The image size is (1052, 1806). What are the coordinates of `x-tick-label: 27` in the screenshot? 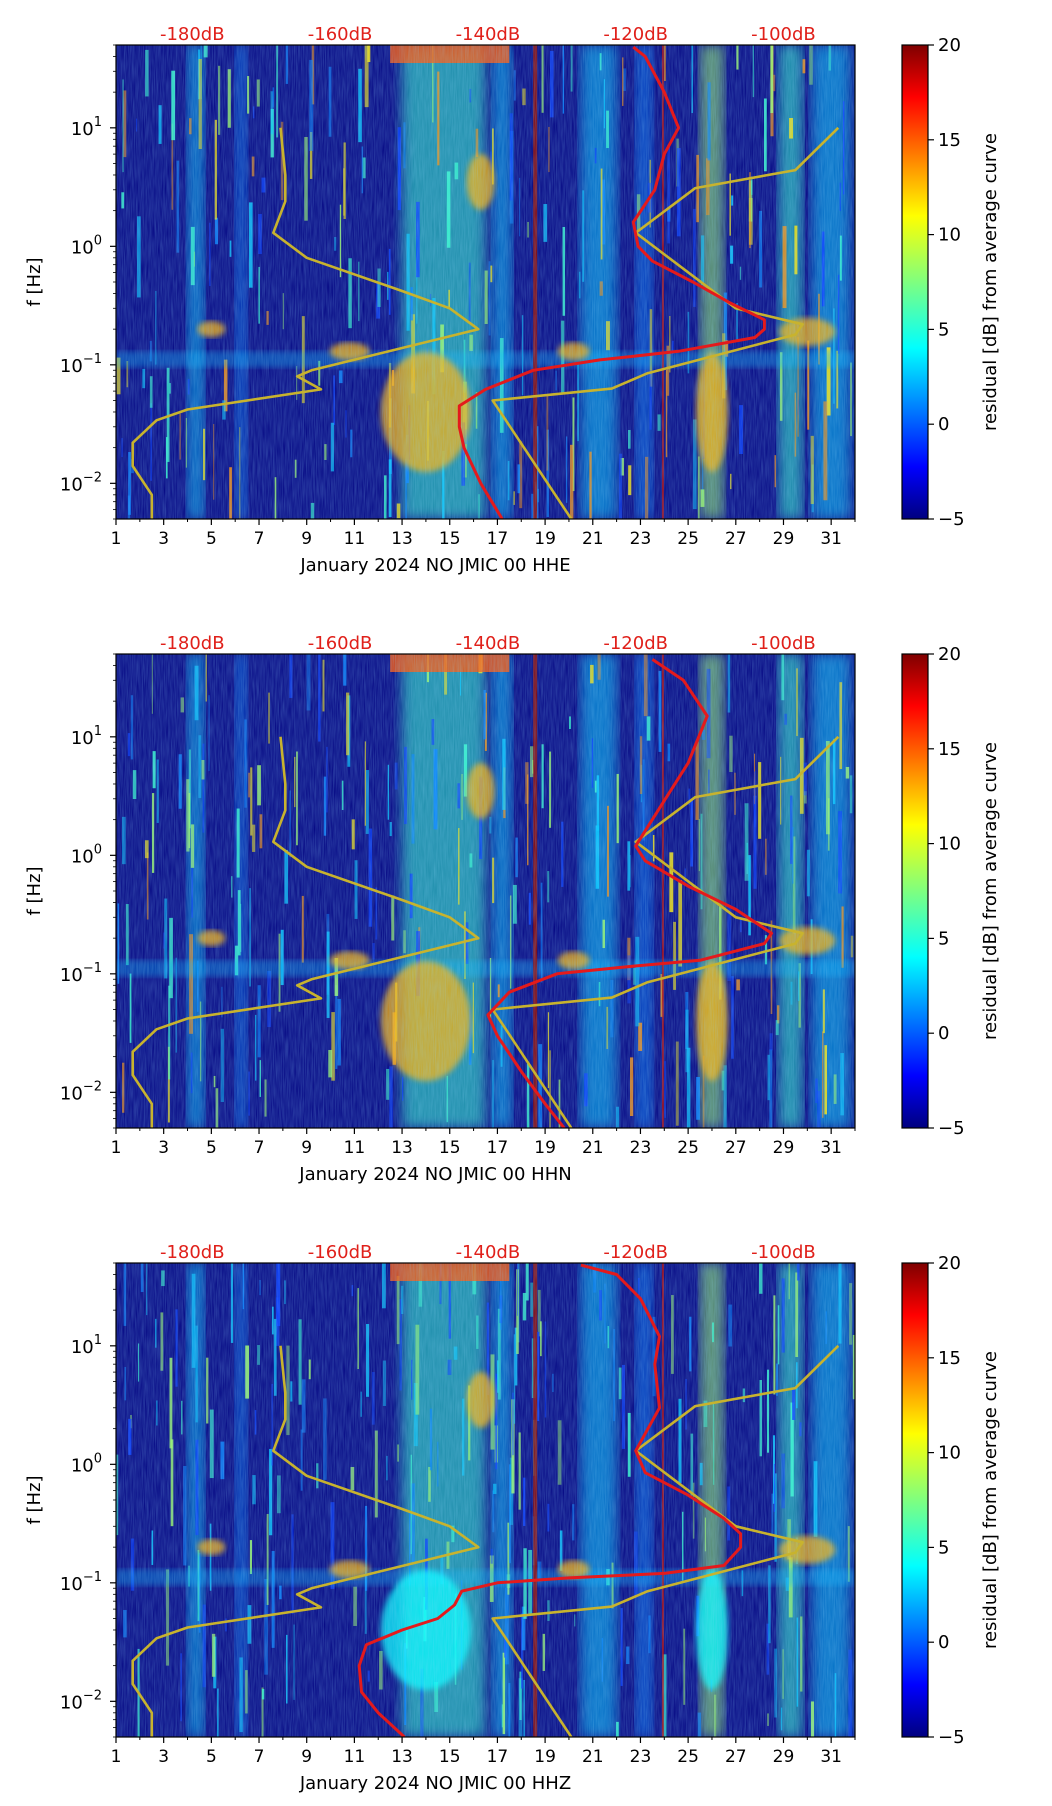 It's located at (736, 1757).